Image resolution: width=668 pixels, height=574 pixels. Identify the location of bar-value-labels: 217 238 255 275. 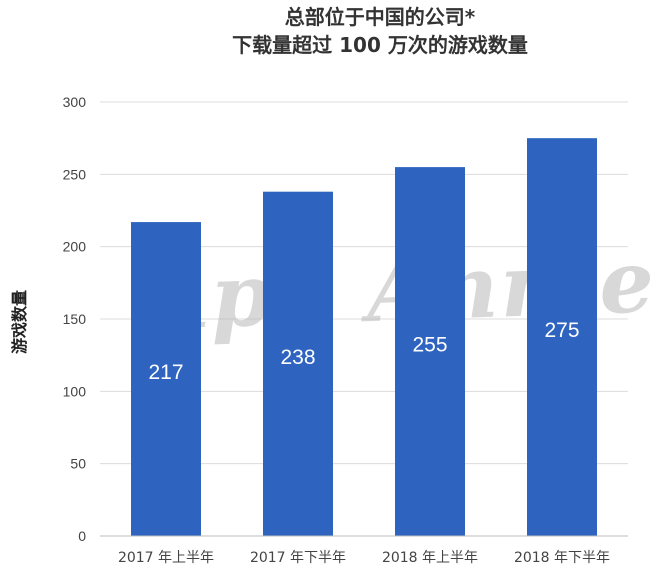
(363, 351).